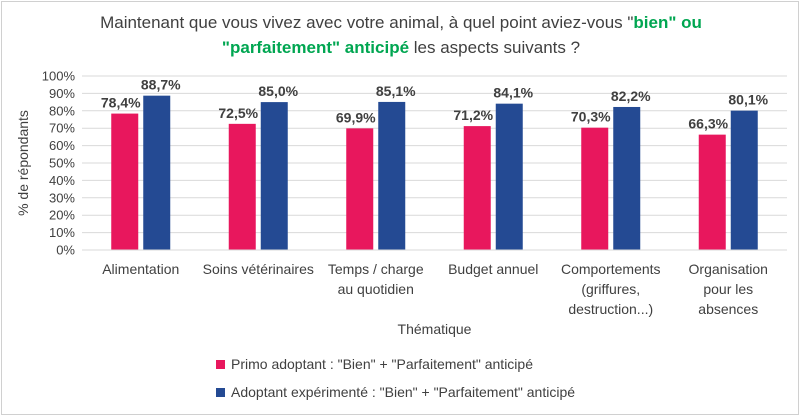 This screenshot has width=800, height=417. I want to click on y-tick-label: 60%, so click(62, 145).